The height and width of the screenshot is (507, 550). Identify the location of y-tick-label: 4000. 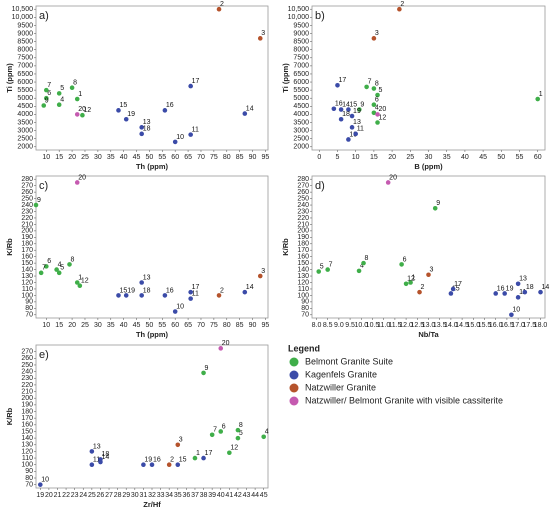
(25, 114).